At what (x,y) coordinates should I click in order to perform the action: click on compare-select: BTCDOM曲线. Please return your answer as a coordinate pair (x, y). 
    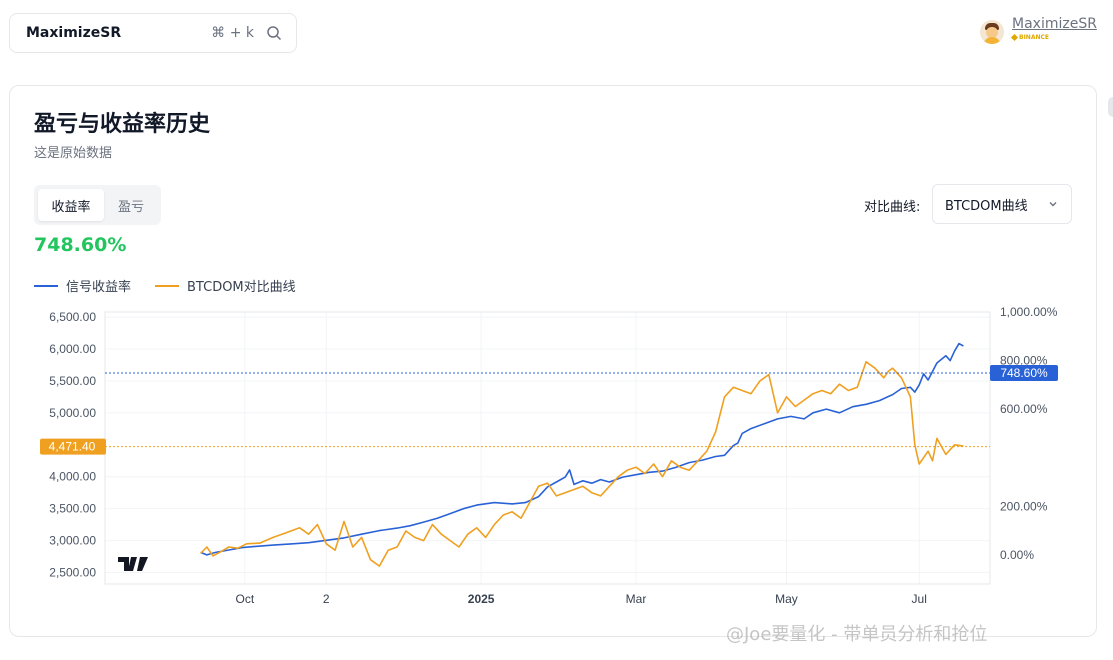
    Looking at the image, I should click on (1002, 204).